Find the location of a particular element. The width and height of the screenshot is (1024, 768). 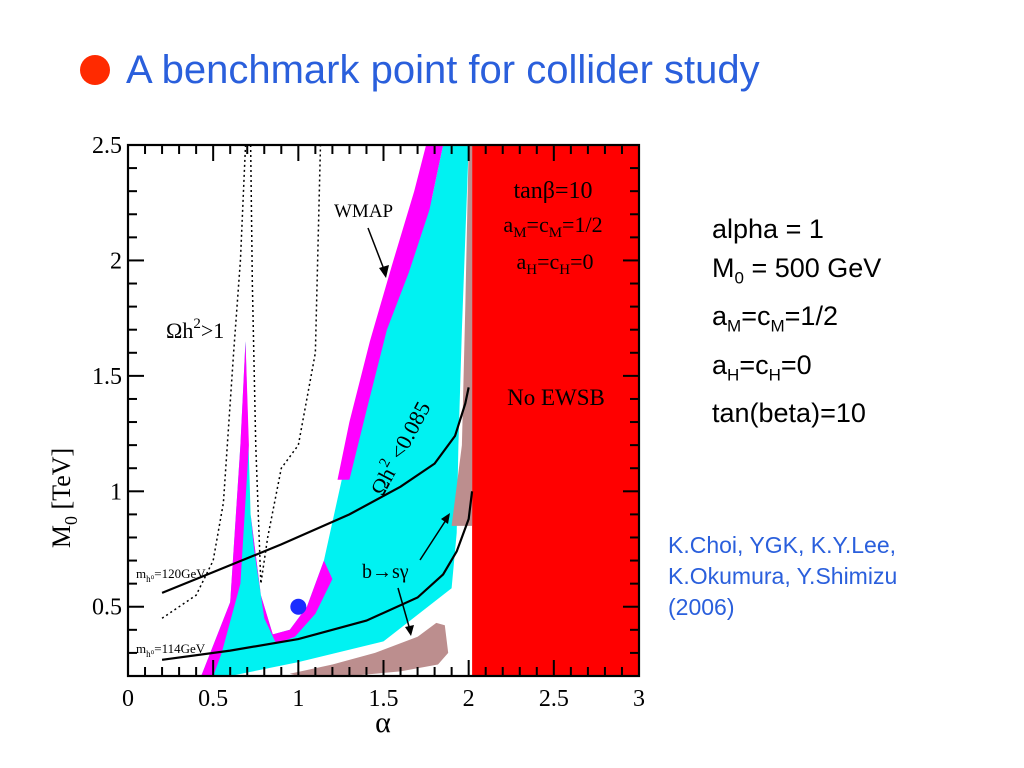

ah-annotation: aH=cH=0 is located at coordinates (554, 263).